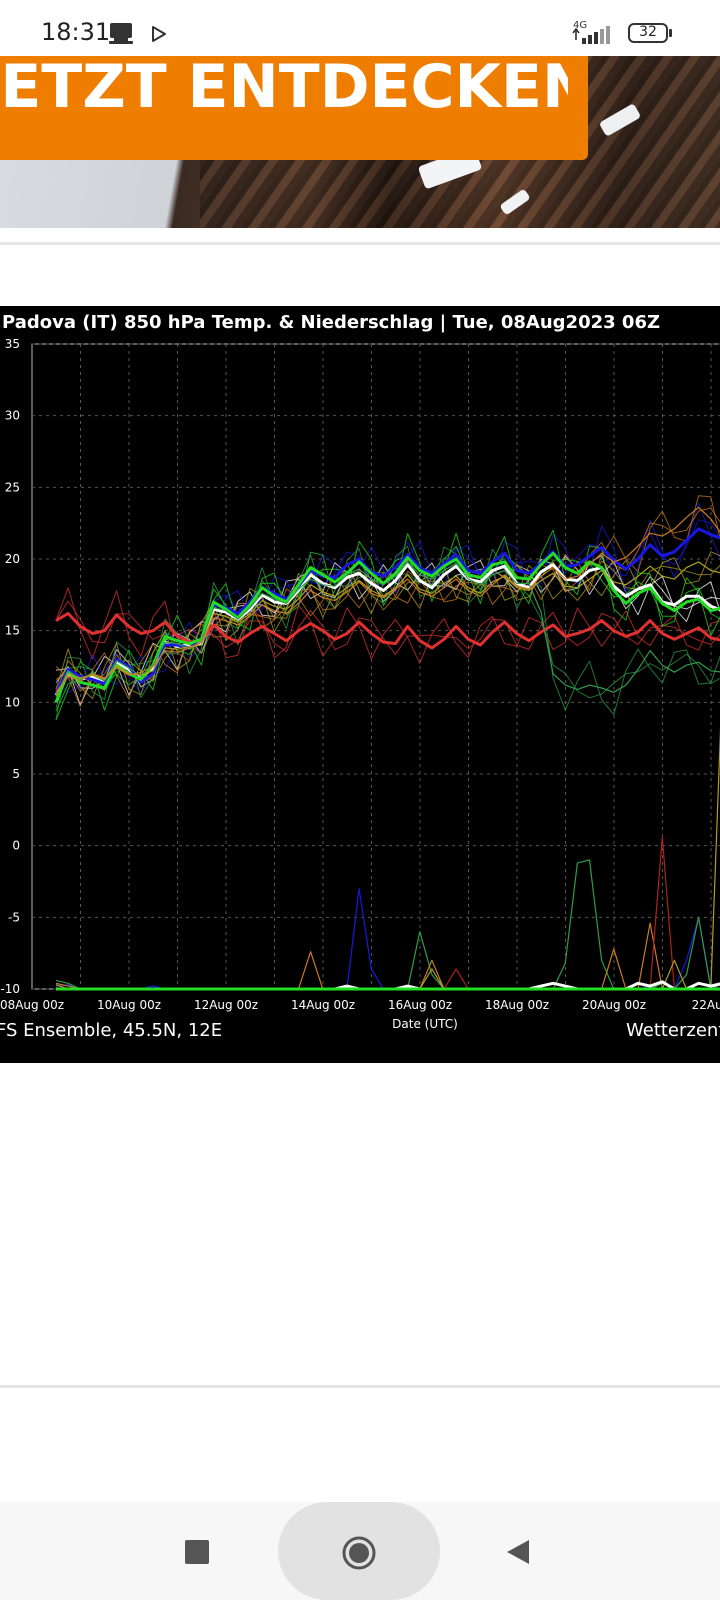 This screenshot has height=1600, width=720. What do you see at coordinates (706, 1005) in the screenshot?
I see `x-tick-label: 22Aug` at bounding box center [706, 1005].